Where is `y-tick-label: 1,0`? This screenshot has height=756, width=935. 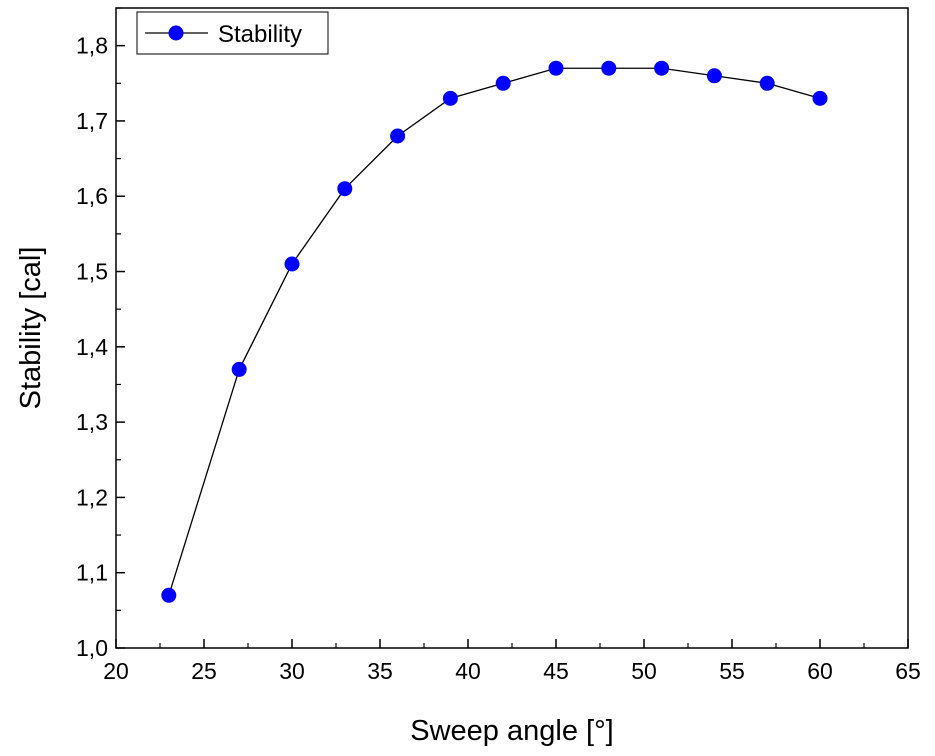 y-tick-label: 1,0 is located at coordinates (92, 648).